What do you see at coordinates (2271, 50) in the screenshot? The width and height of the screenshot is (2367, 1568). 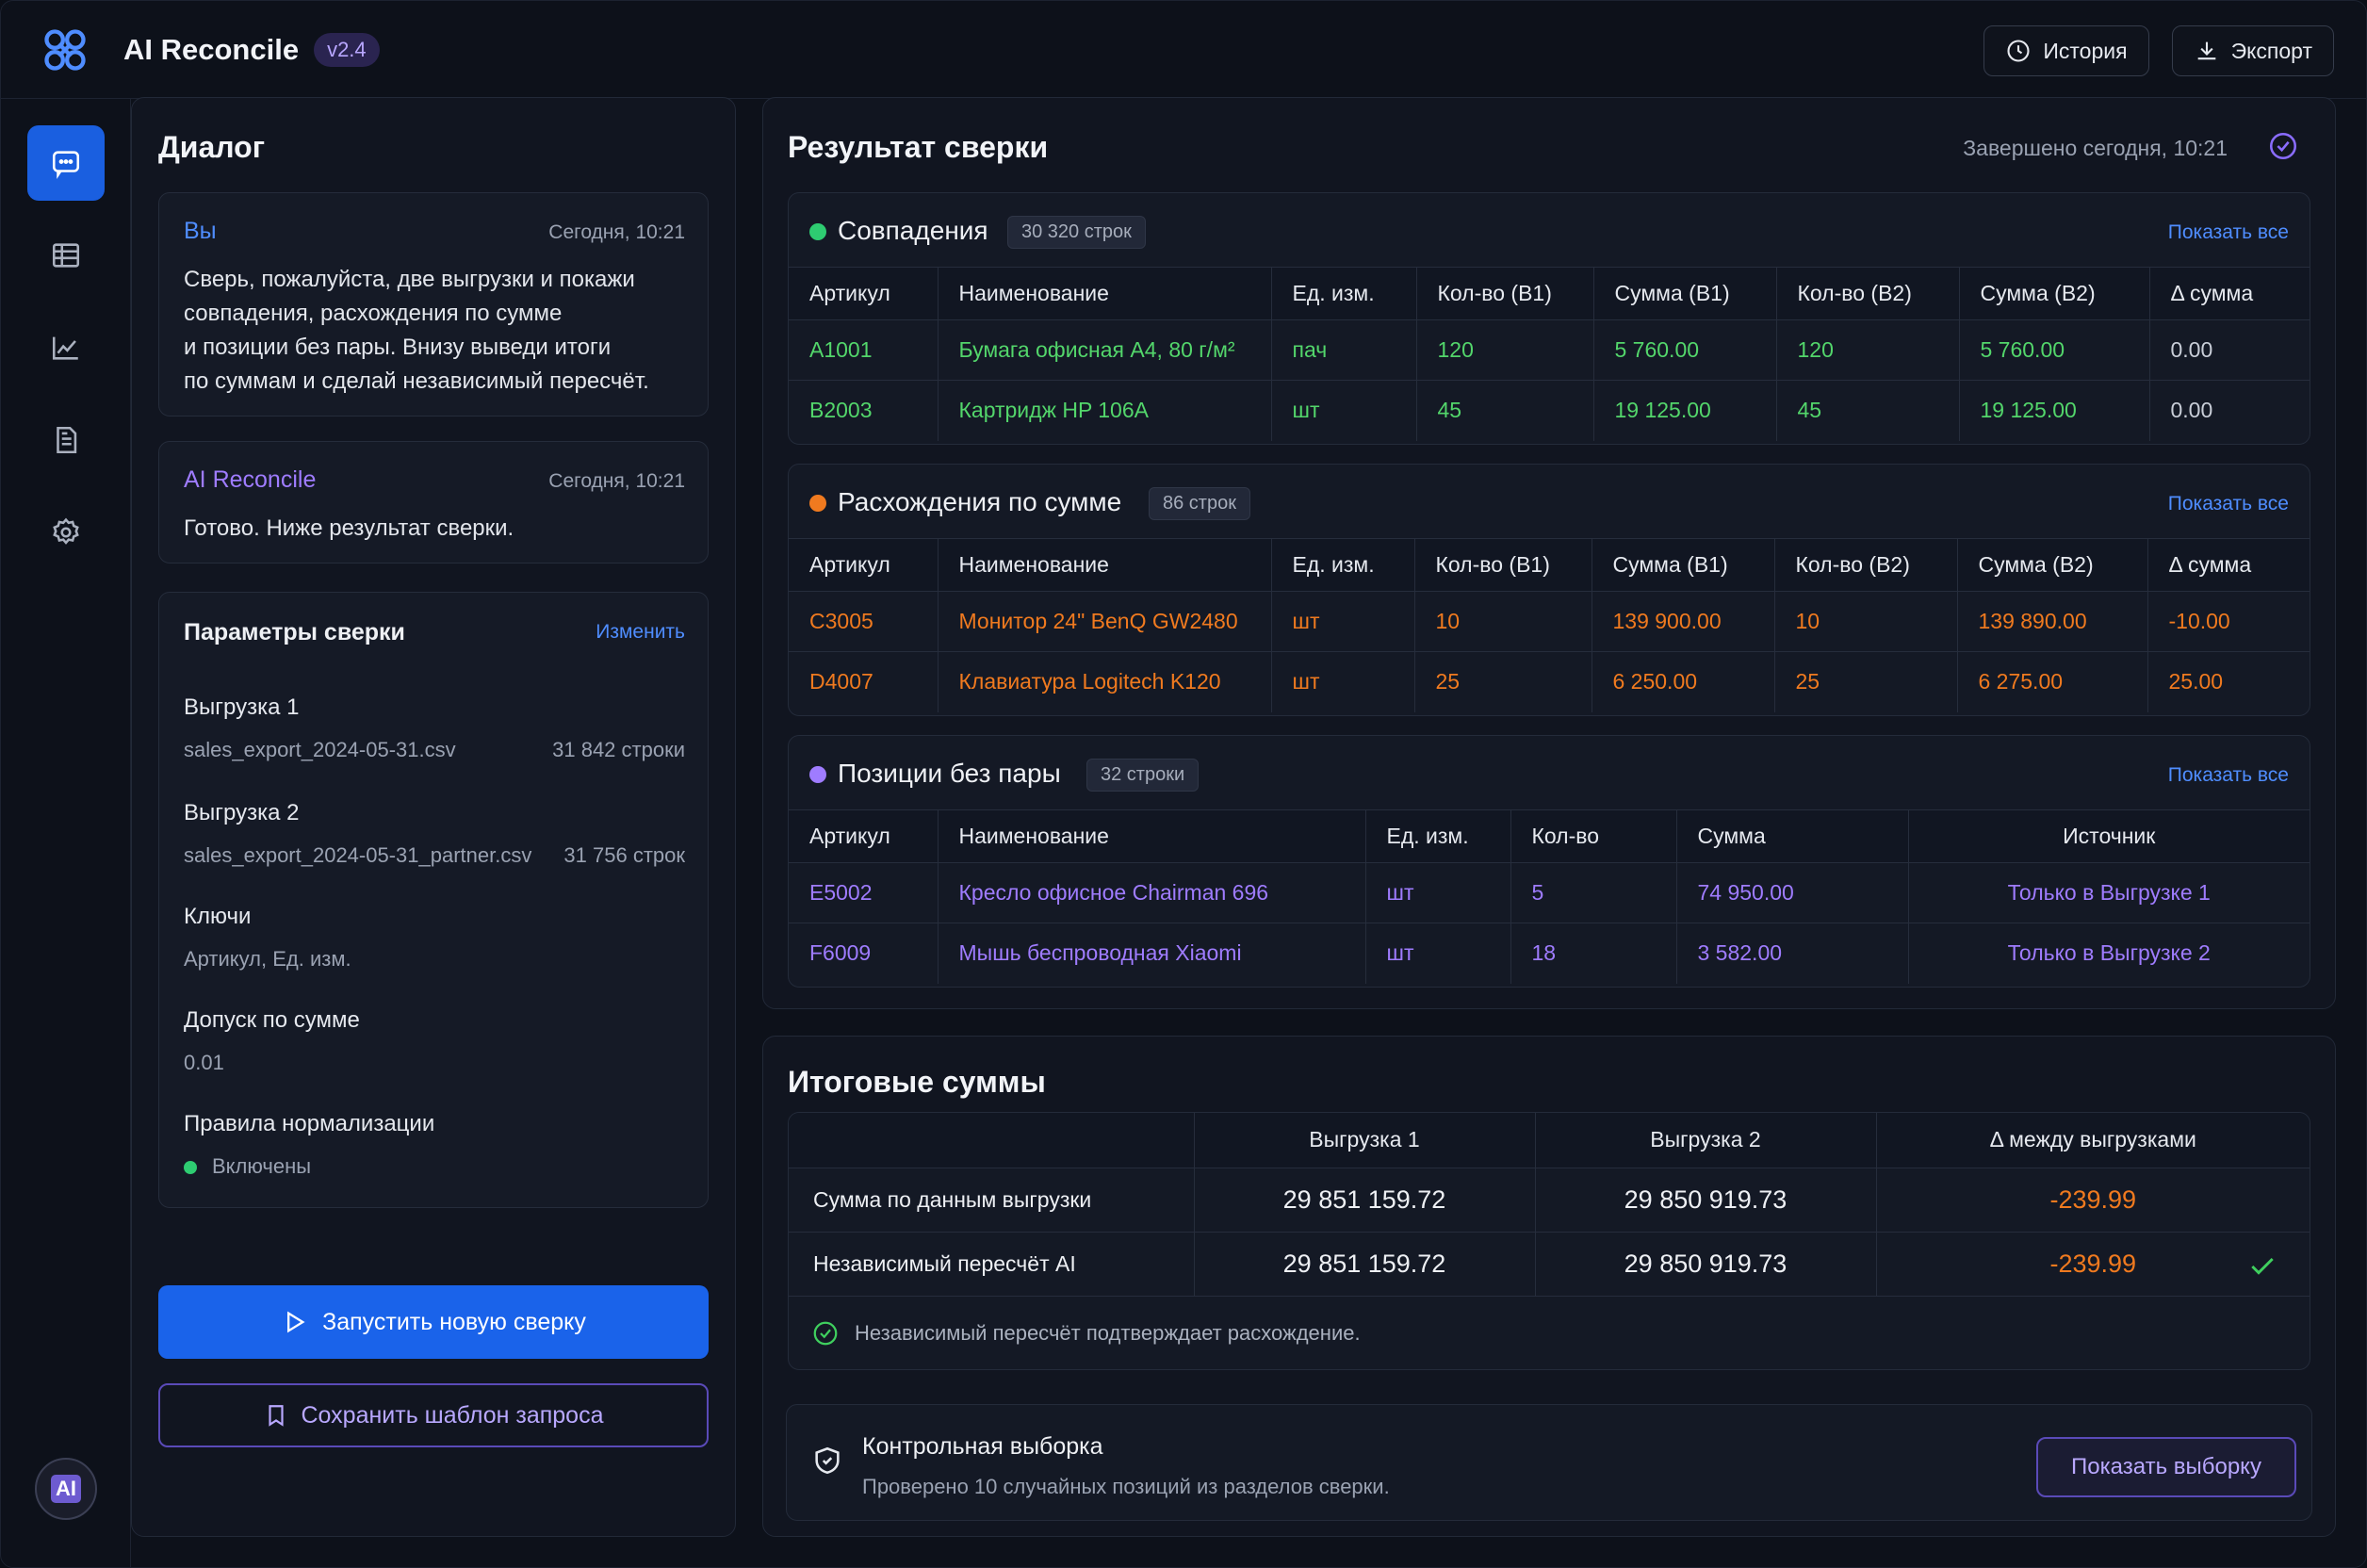 I see `export-label: Экспорт` at bounding box center [2271, 50].